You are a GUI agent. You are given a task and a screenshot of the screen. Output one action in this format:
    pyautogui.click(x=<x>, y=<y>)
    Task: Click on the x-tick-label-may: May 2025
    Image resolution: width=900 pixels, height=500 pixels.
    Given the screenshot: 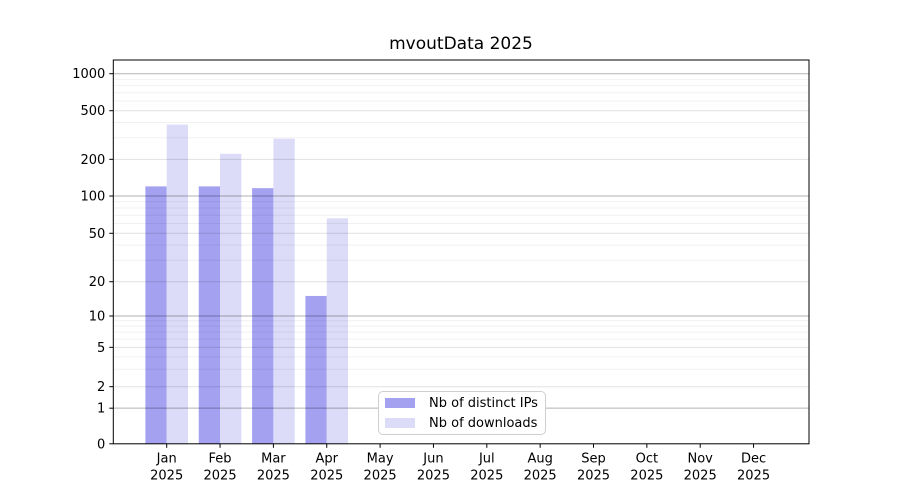 What is the action you would take?
    pyautogui.click(x=380, y=468)
    